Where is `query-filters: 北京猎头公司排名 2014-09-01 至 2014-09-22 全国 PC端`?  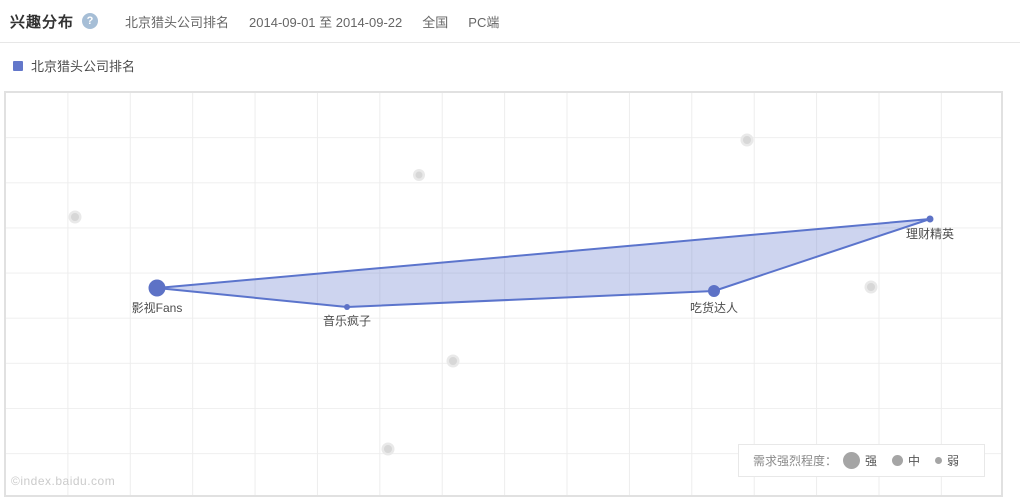 query-filters: 北京猎头公司排名 2014-09-01 至 2014-09-22 全国 PC端 is located at coordinates (322, 21).